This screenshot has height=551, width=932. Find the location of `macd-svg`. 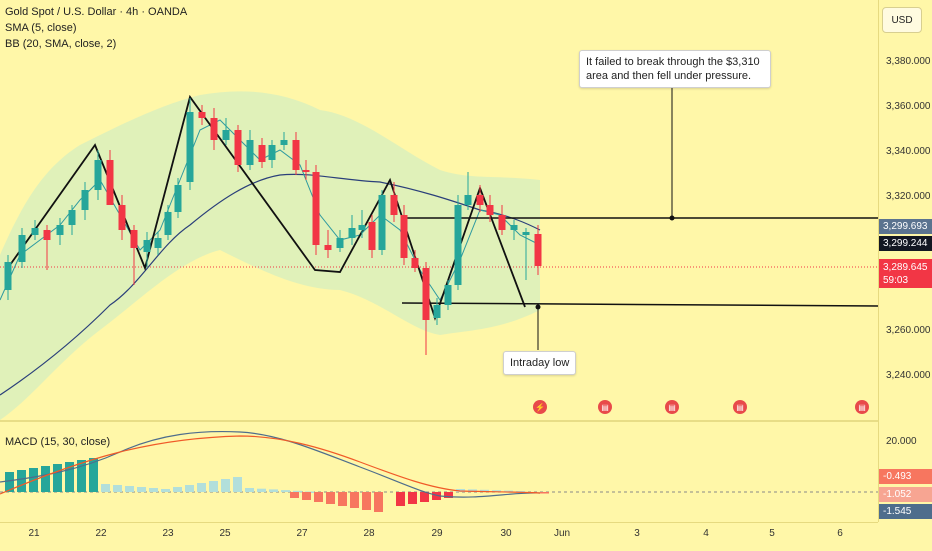

macd-svg is located at coordinates (439, 471).